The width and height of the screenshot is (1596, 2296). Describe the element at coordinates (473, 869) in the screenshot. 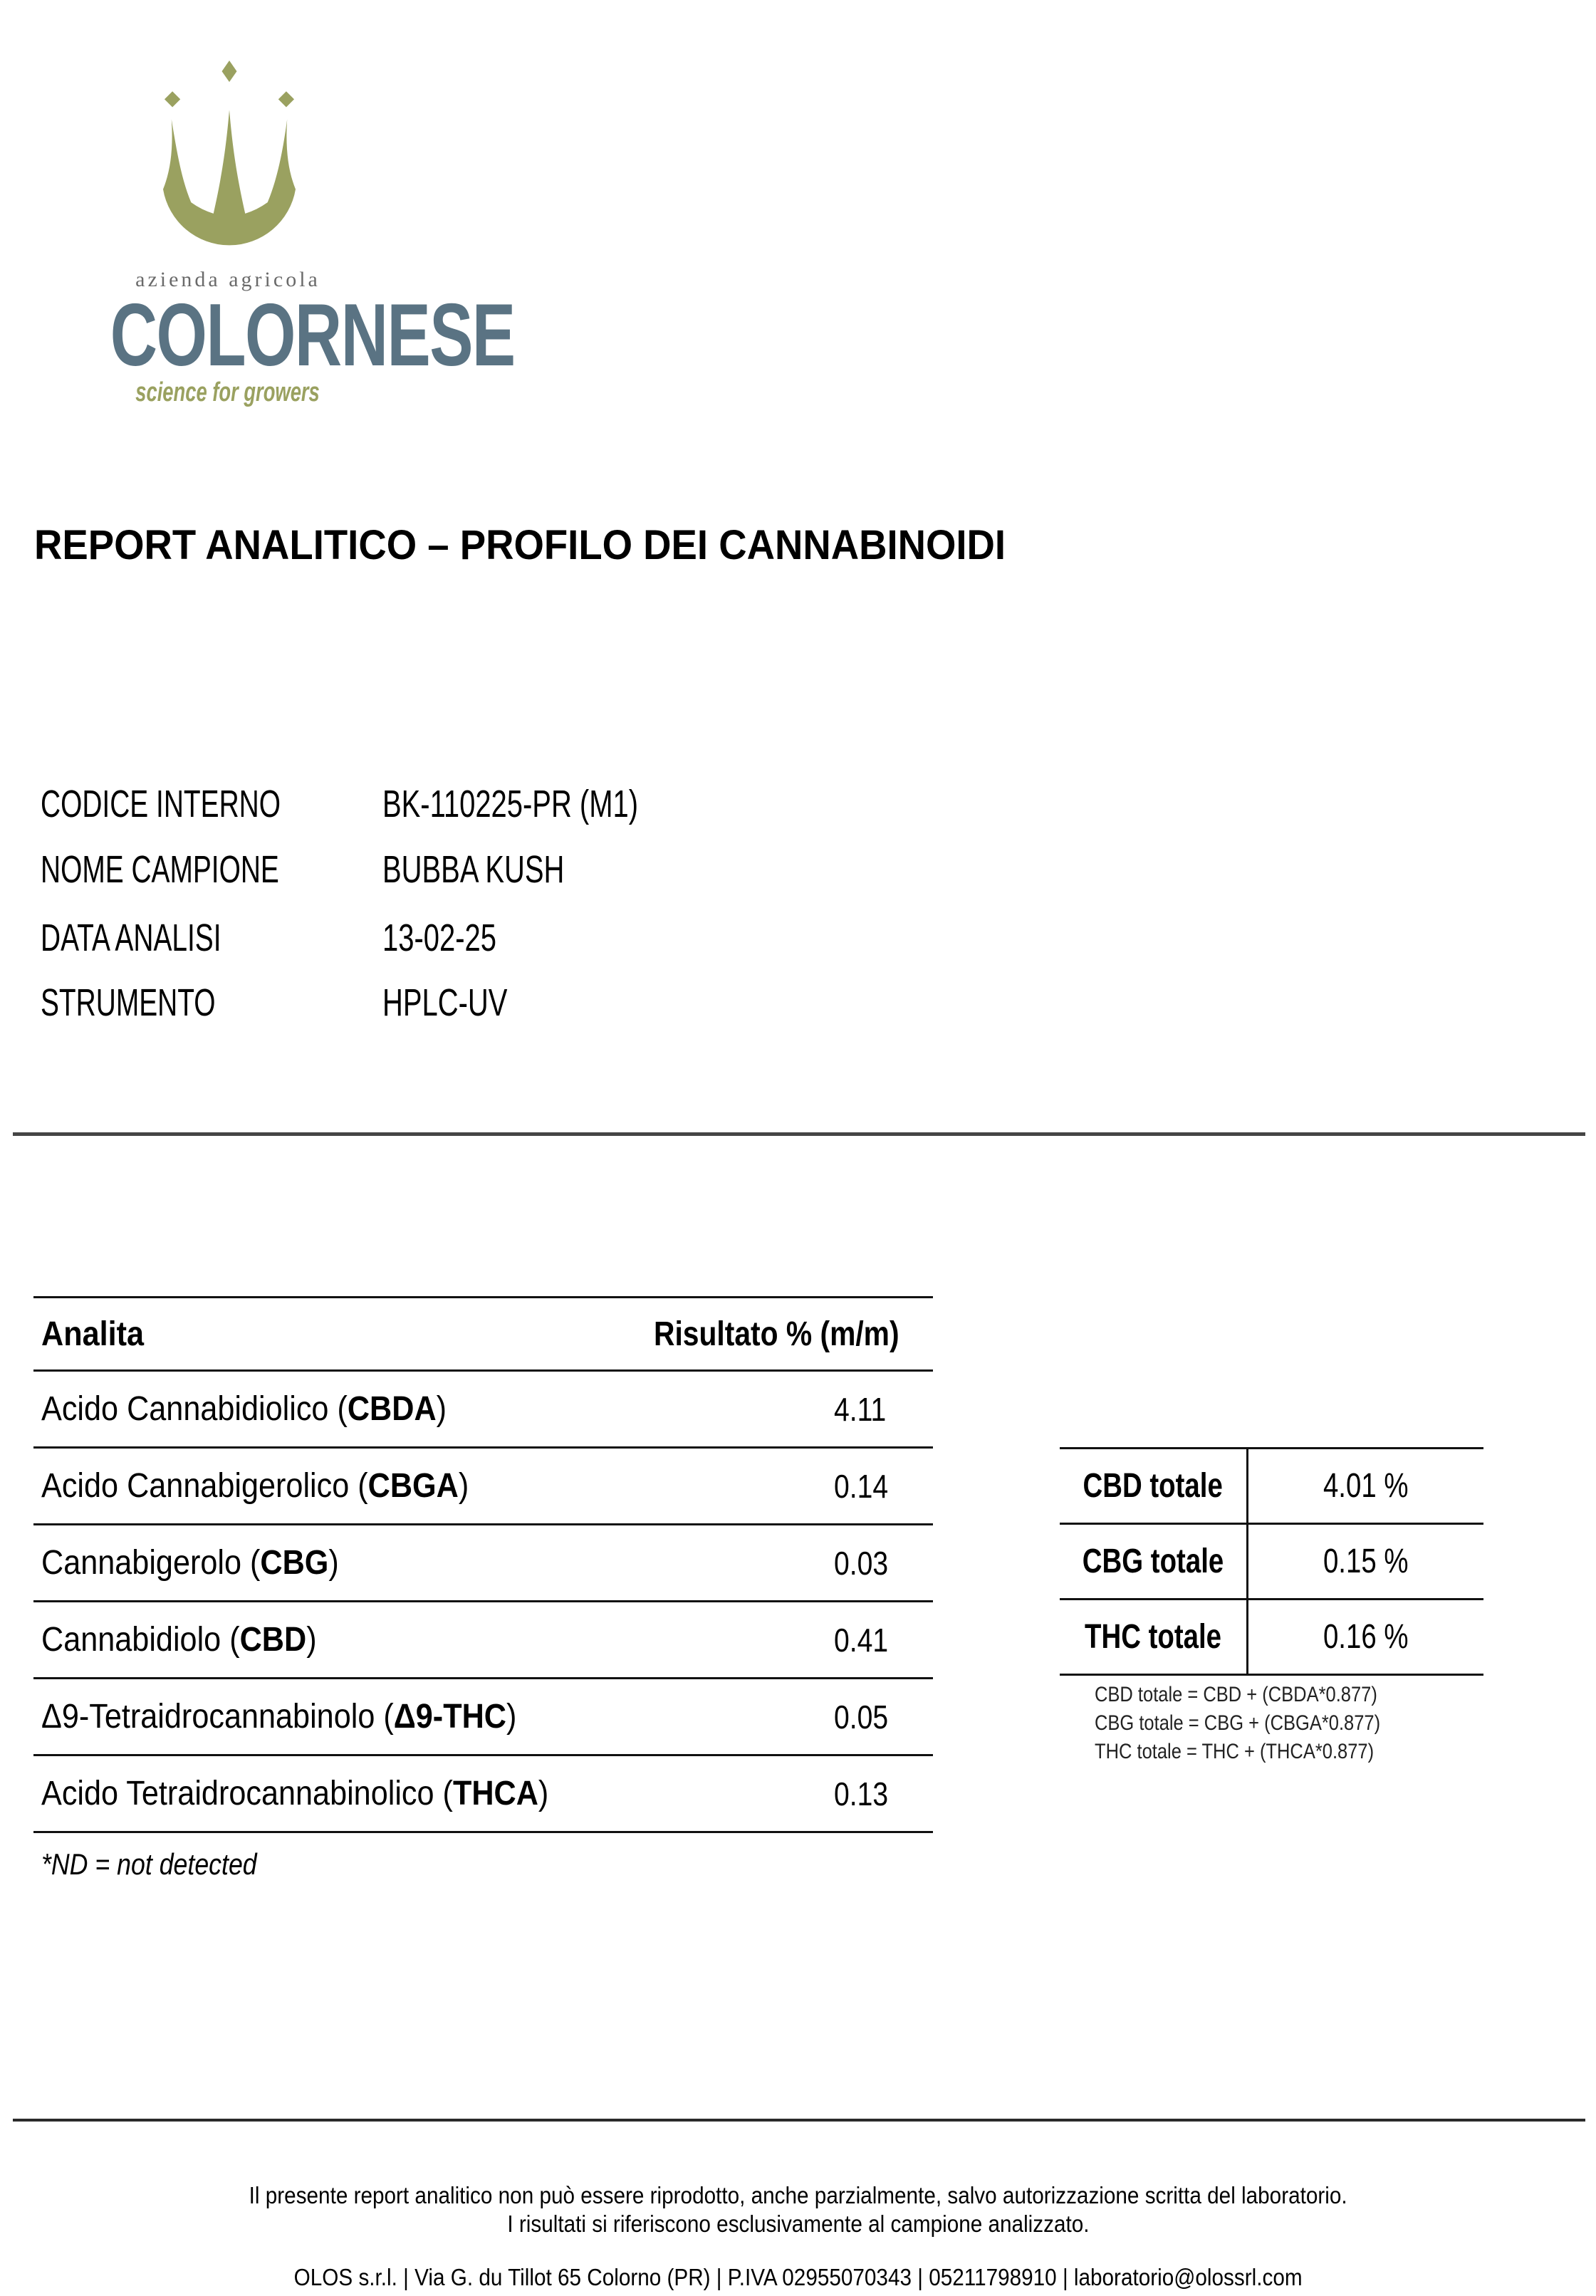

I see `info-value: BUBBA KUSH` at that location.